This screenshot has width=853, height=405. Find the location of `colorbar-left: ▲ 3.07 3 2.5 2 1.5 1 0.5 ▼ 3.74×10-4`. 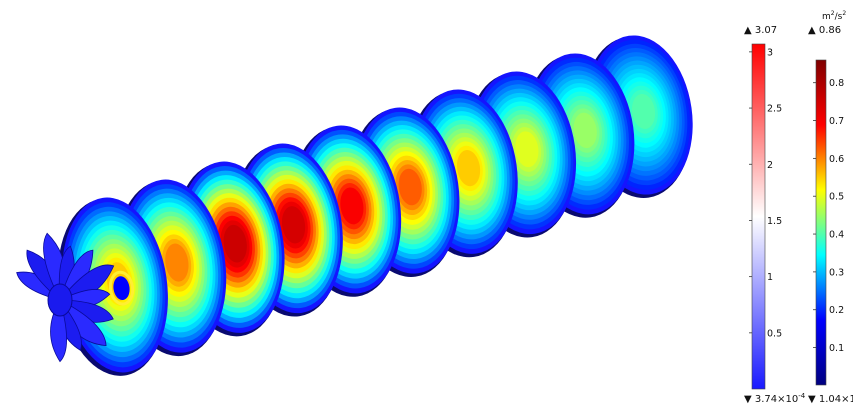

colorbar-left: ▲ 3.07 3 2.5 2 1.5 1 0.5 ▼ 3.74×10-4 is located at coordinates (775, 215).